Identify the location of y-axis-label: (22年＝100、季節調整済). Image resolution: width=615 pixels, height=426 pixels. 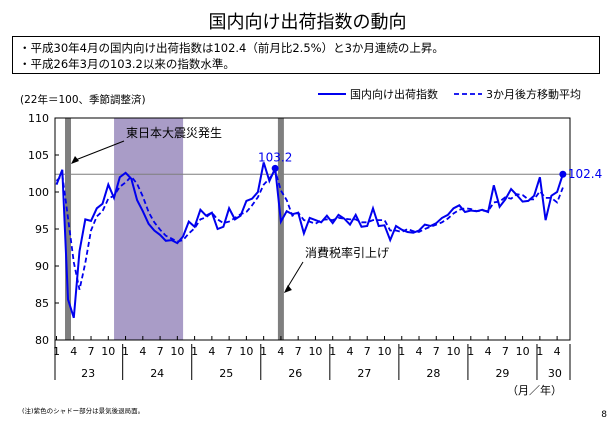
(83, 99).